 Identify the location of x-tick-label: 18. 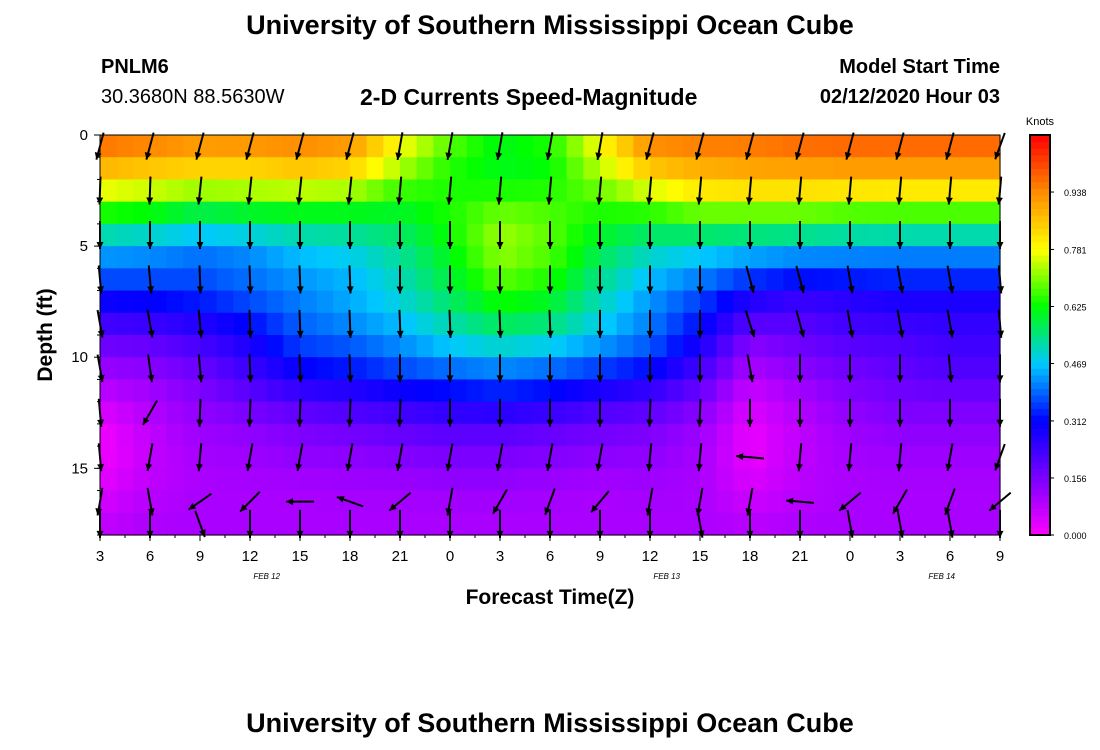
(750, 556).